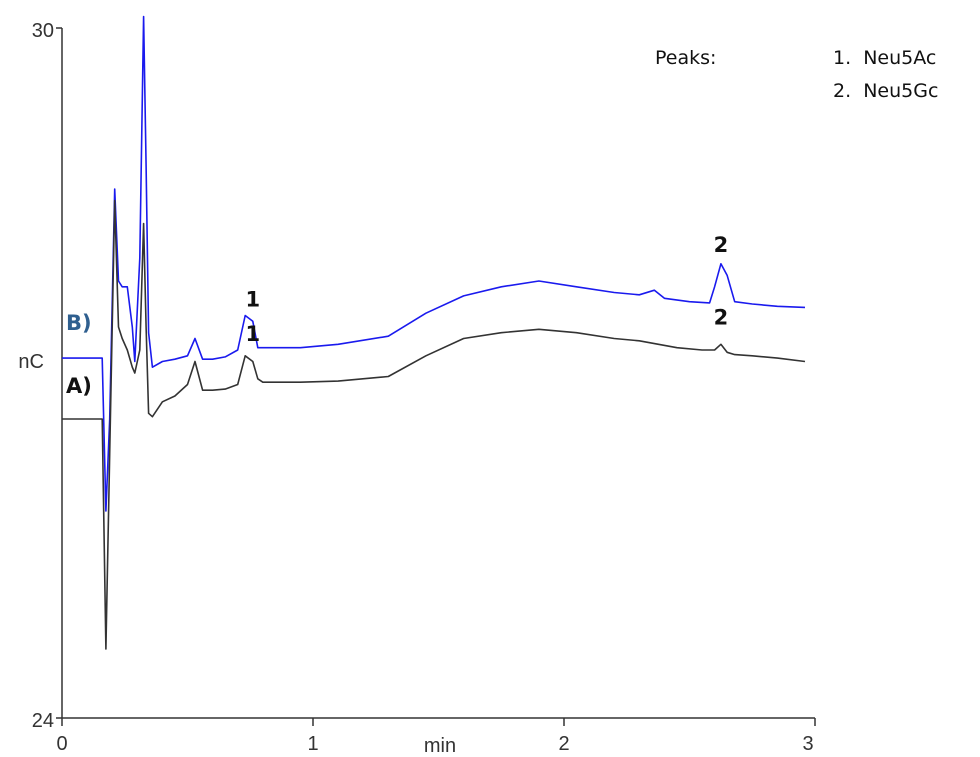 This screenshot has height=757, width=980. I want to click on legend-entry-2: 2. Neu5Gc, so click(885, 91).